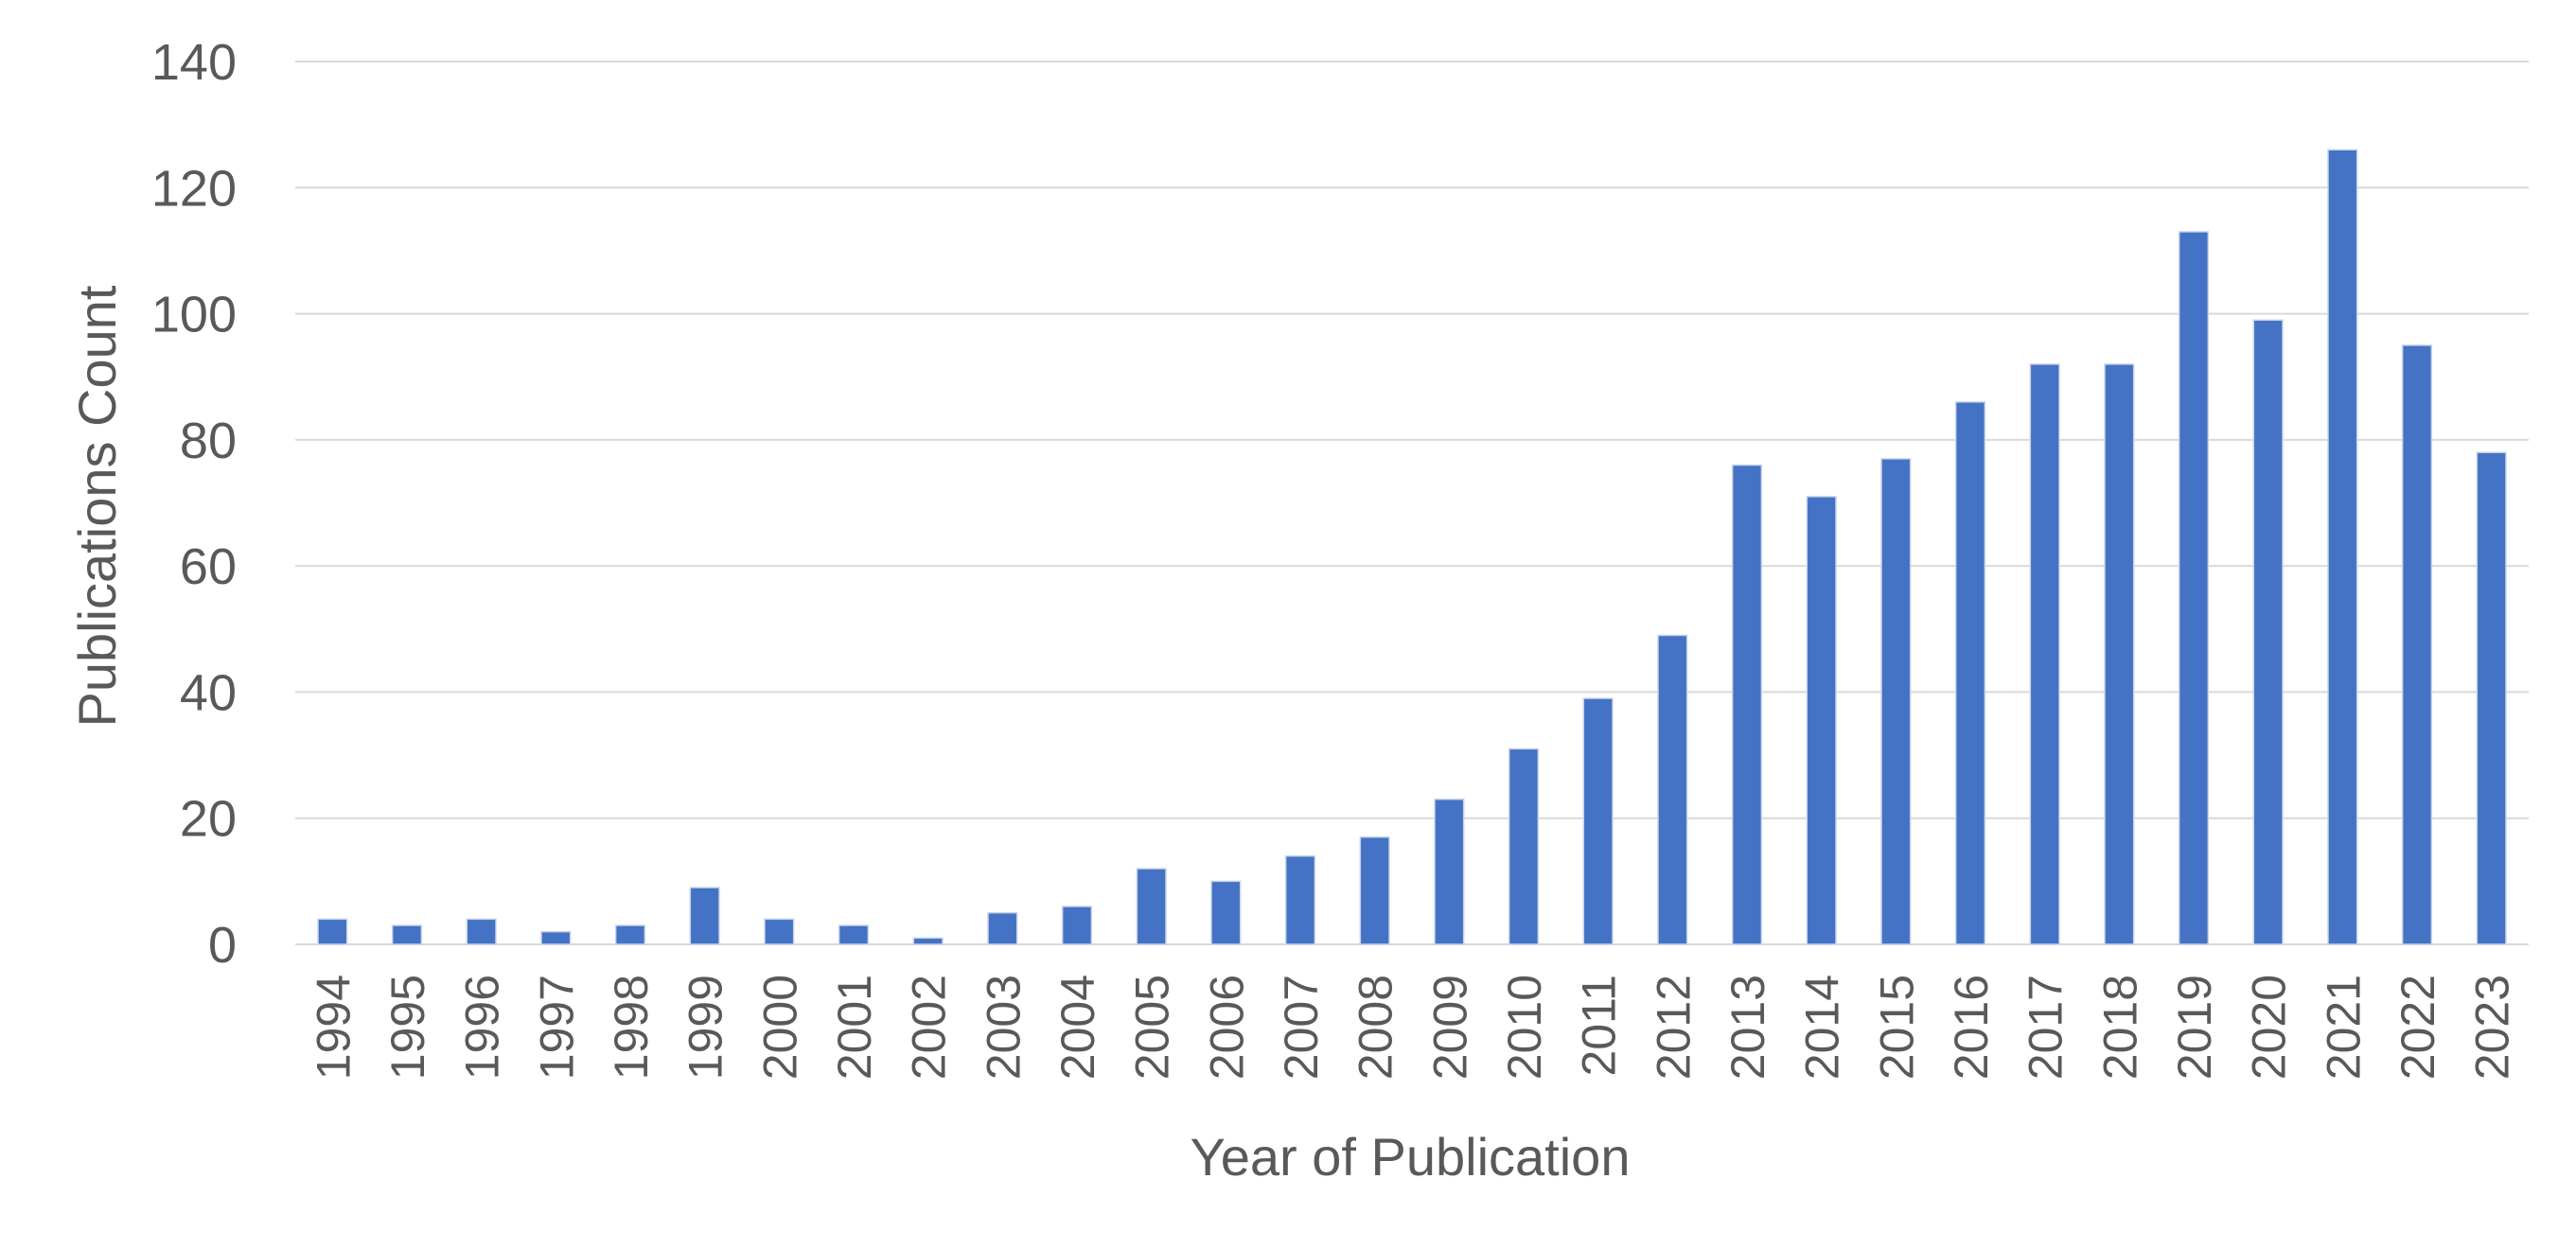  Describe the element at coordinates (194, 62) in the screenshot. I see `y-tick-label: 140` at that location.